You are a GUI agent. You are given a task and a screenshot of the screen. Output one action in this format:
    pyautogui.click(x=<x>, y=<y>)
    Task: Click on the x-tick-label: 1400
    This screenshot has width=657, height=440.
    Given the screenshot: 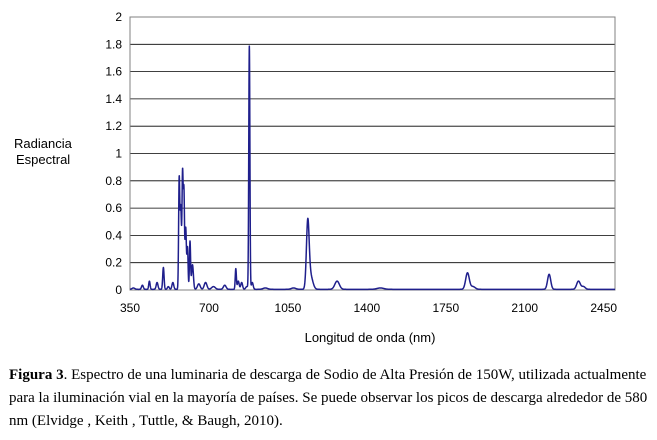 What is the action you would take?
    pyautogui.click(x=367, y=308)
    